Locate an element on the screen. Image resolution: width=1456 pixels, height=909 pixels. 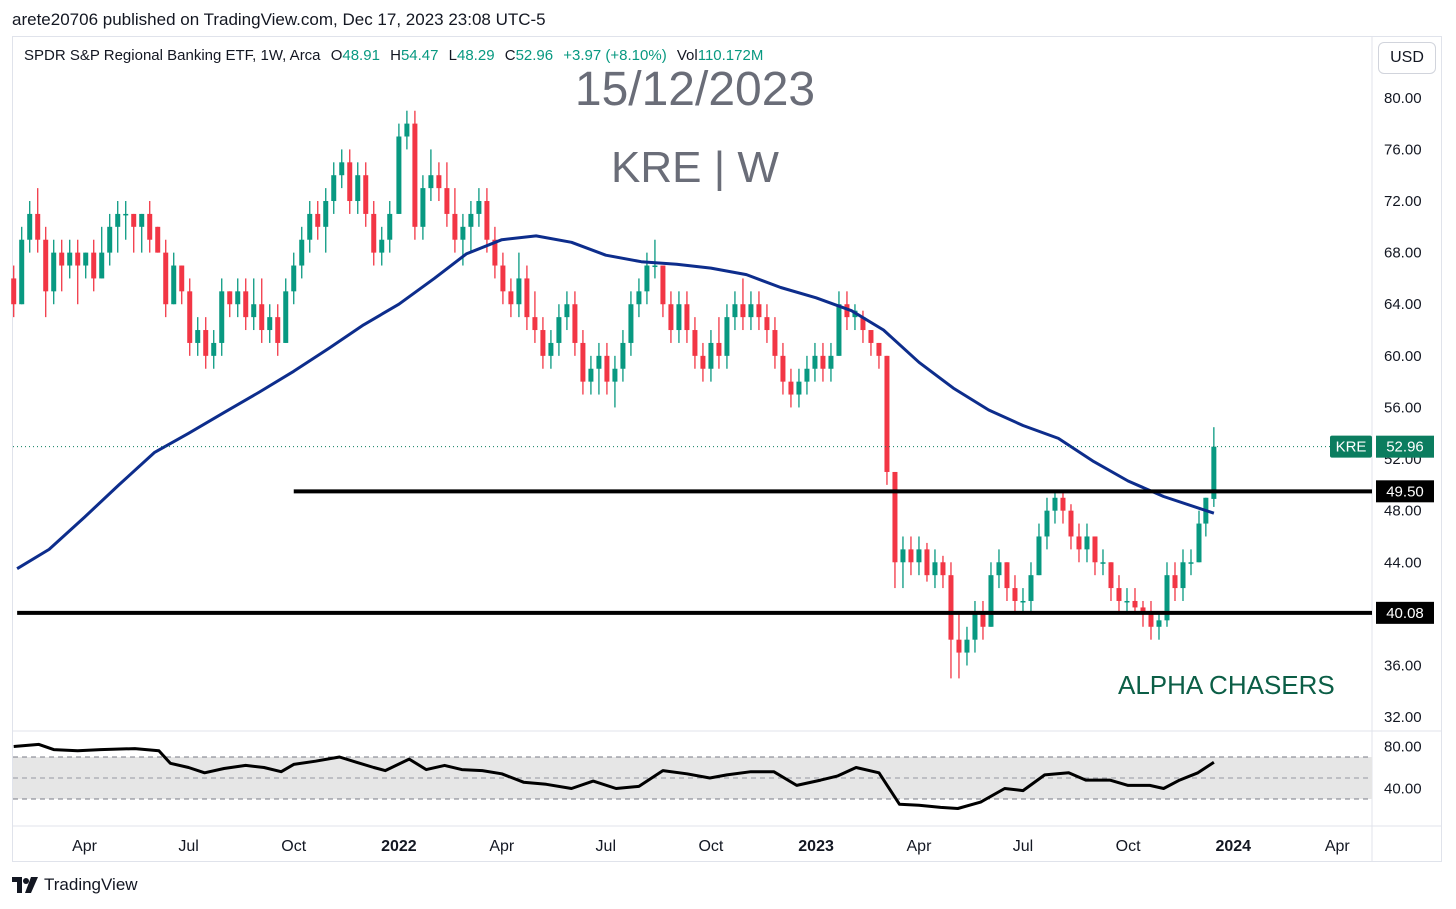
currency-button: USD is located at coordinates (1407, 58).